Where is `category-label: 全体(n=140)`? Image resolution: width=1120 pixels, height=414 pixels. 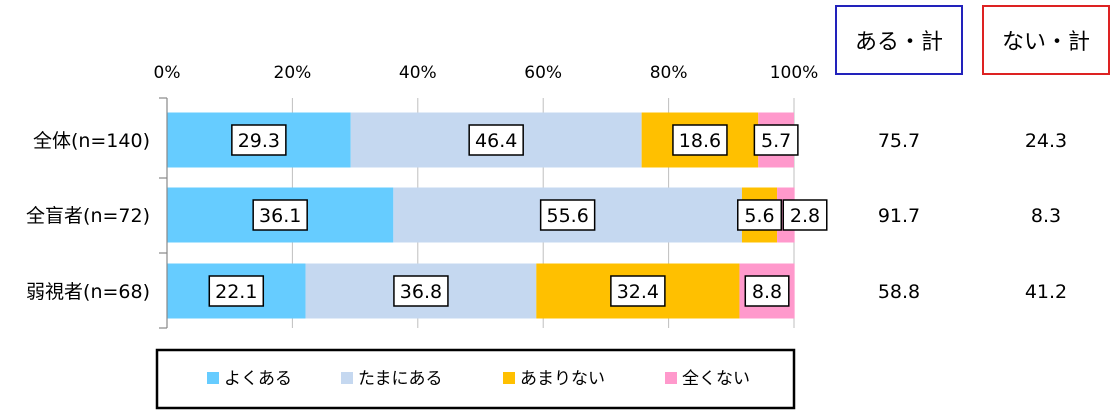 category-label: 全体(n=140) is located at coordinates (91, 141).